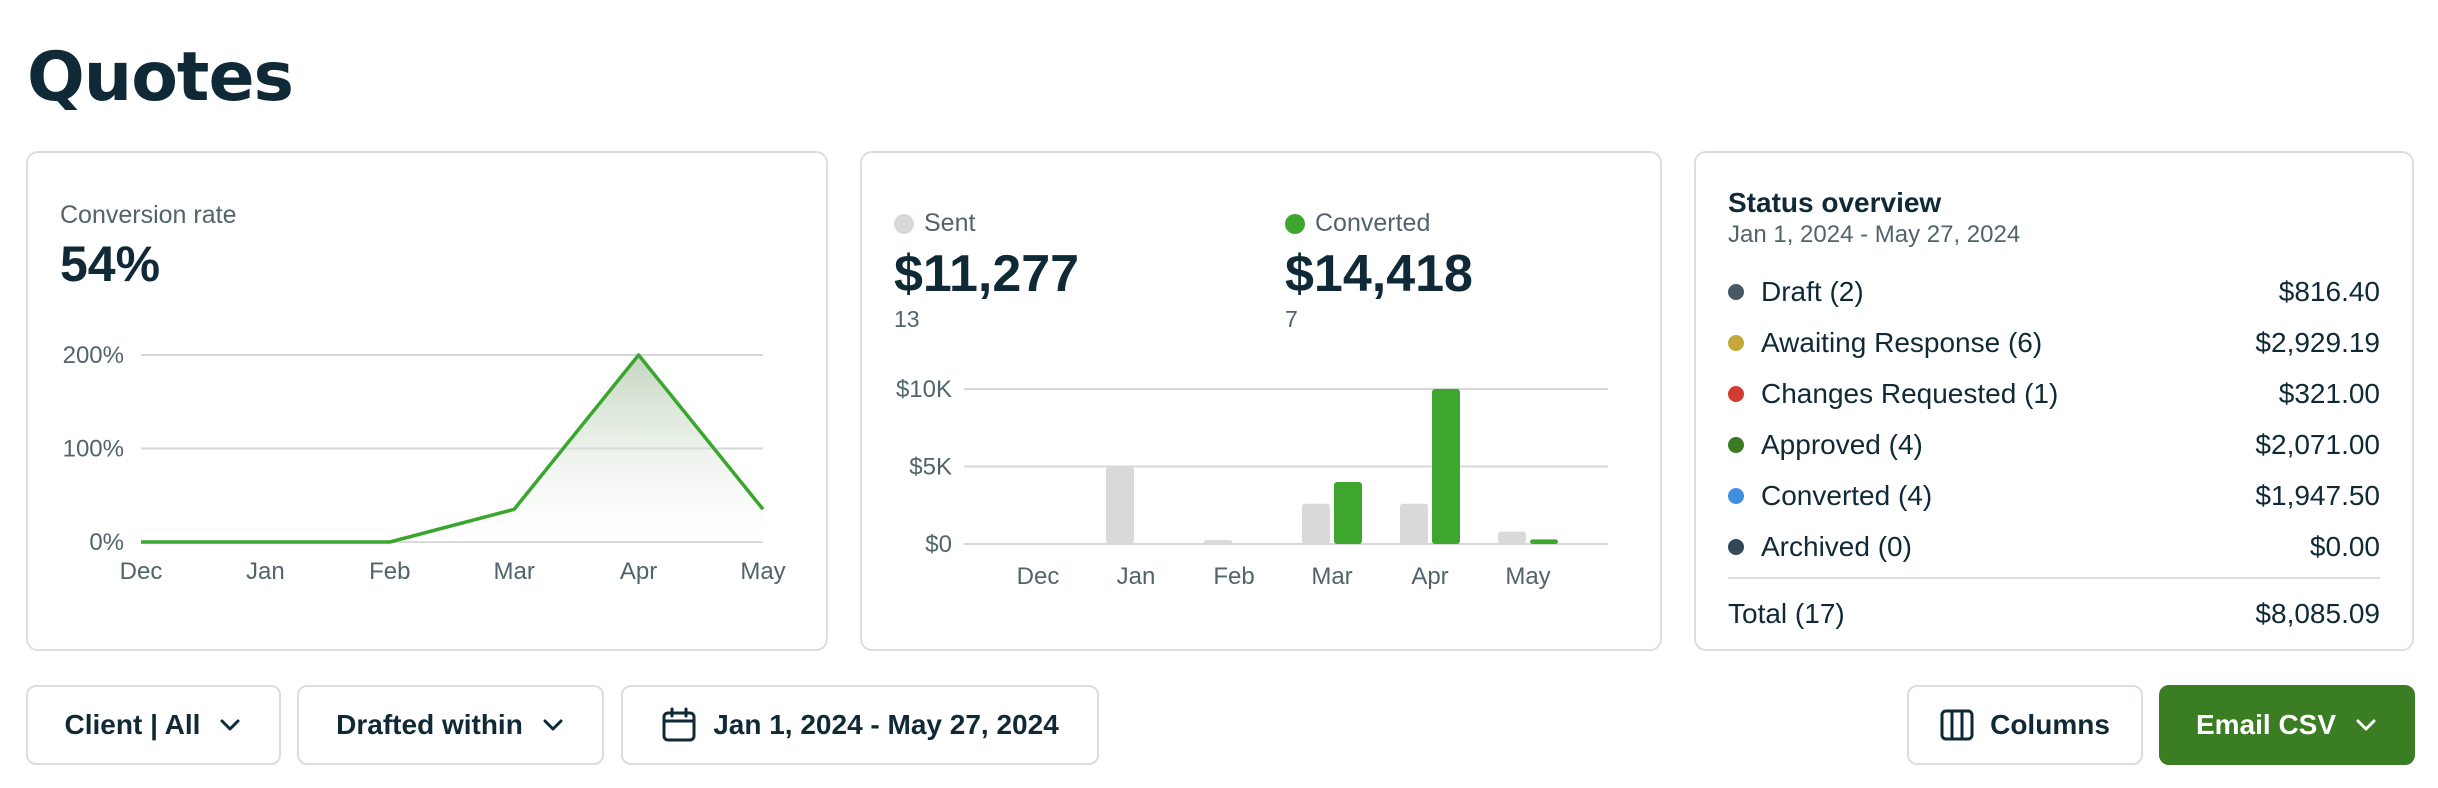 Image resolution: width=2438 pixels, height=788 pixels. I want to click on y-tick-label: 100%, so click(93, 449).